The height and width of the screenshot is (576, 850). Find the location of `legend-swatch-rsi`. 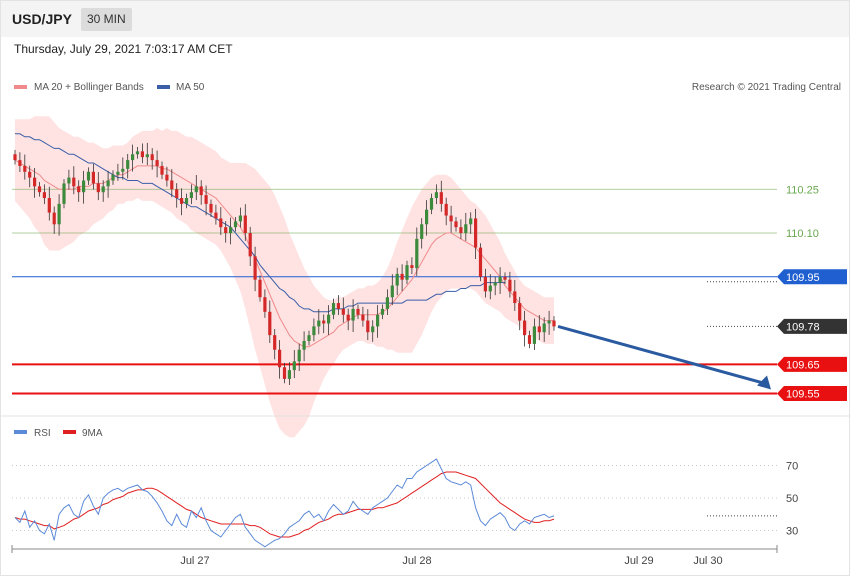

legend-swatch-rsi is located at coordinates (20, 432).